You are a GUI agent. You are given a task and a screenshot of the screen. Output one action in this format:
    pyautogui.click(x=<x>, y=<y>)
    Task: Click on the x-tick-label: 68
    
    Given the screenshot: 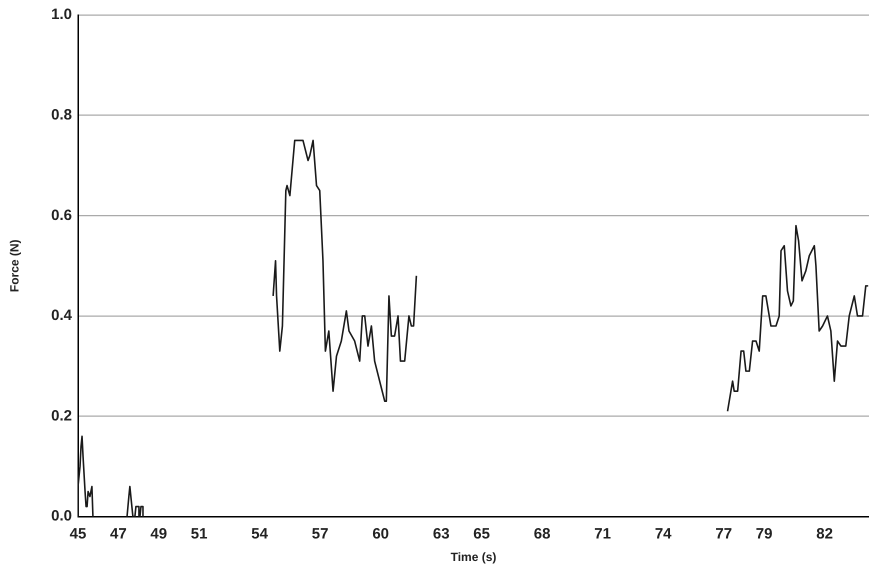 What is the action you would take?
    pyautogui.click(x=542, y=534)
    